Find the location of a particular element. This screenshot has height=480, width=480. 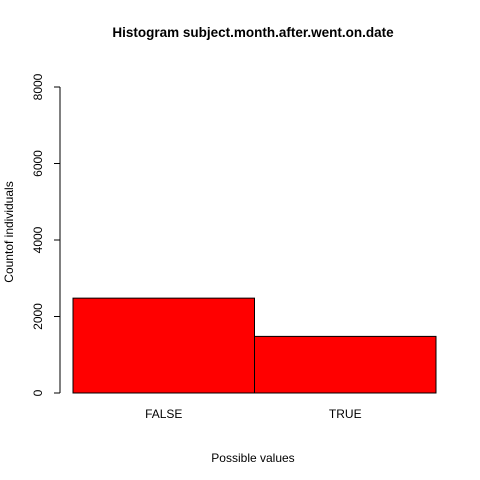

y-axis-label: Countof individuals is located at coordinates (9, 231).